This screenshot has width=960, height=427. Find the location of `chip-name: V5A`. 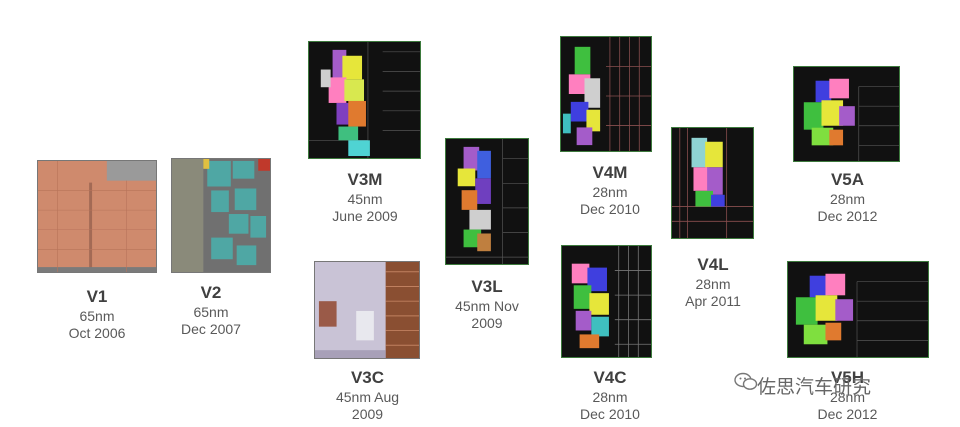

chip-name: V5A is located at coordinates (847, 179).